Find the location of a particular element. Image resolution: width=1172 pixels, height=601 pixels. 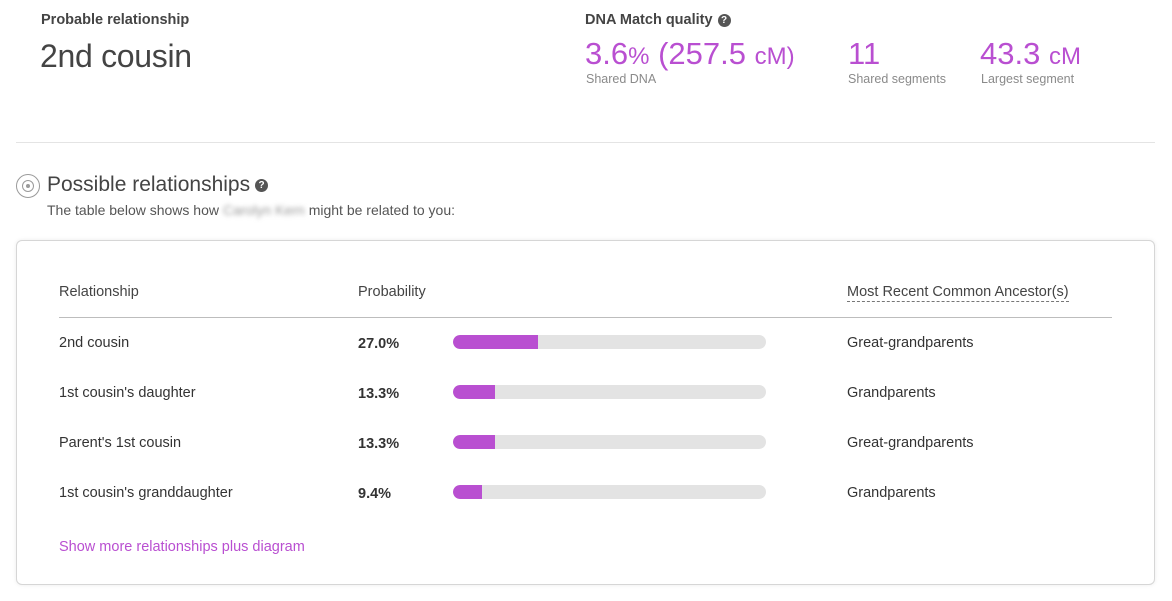

row-relationship: 1st cousin's granddaughter is located at coordinates (146, 493).